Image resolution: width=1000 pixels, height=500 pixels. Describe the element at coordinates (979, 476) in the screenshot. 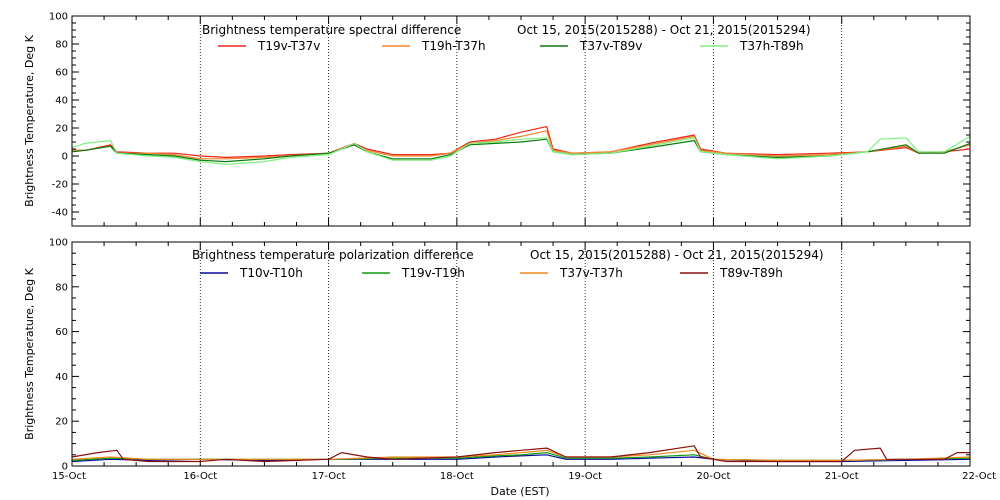

I see `x-tick-label: 22-Oct` at that location.